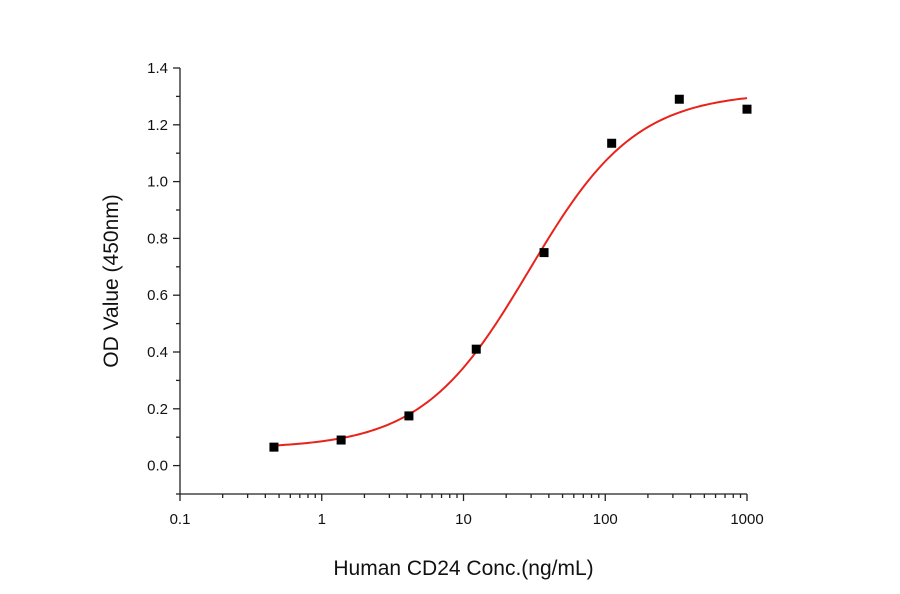 The image size is (900, 594). Describe the element at coordinates (180, 519) in the screenshot. I see `x-tick-label: 0.1` at that location.